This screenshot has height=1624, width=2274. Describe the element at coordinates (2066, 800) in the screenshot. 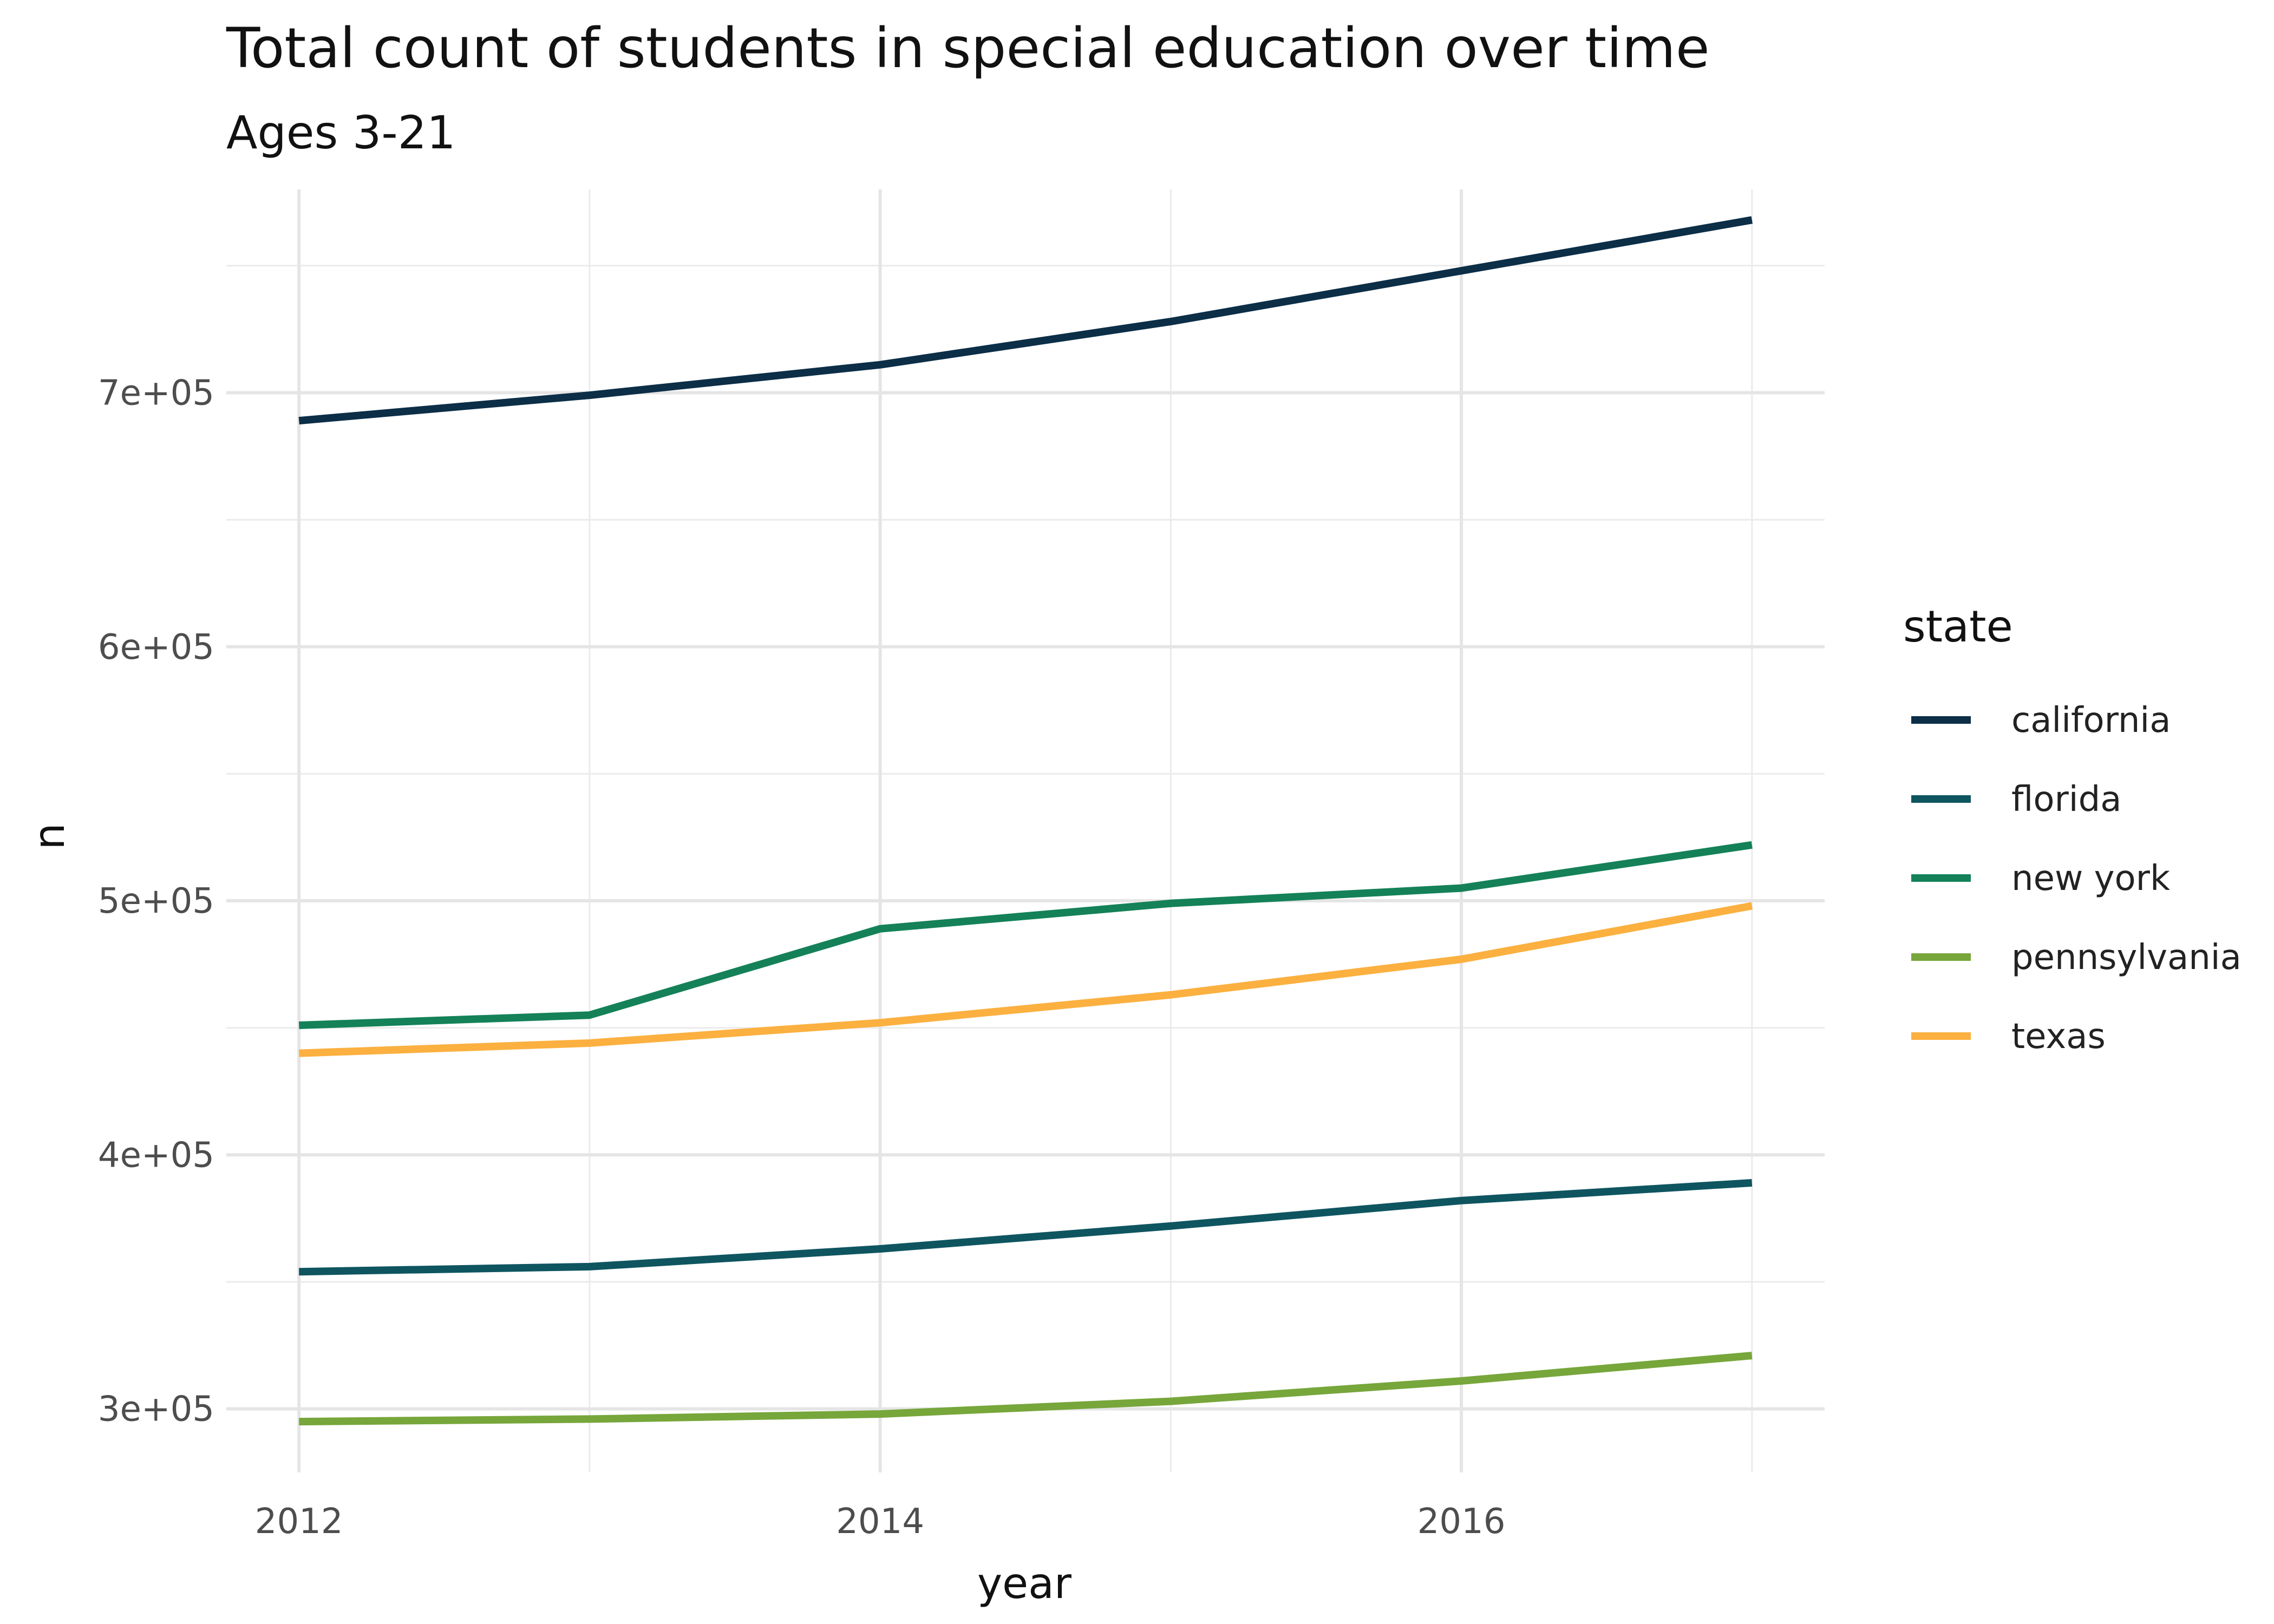

I see `legend-label-florida: florida` at that location.